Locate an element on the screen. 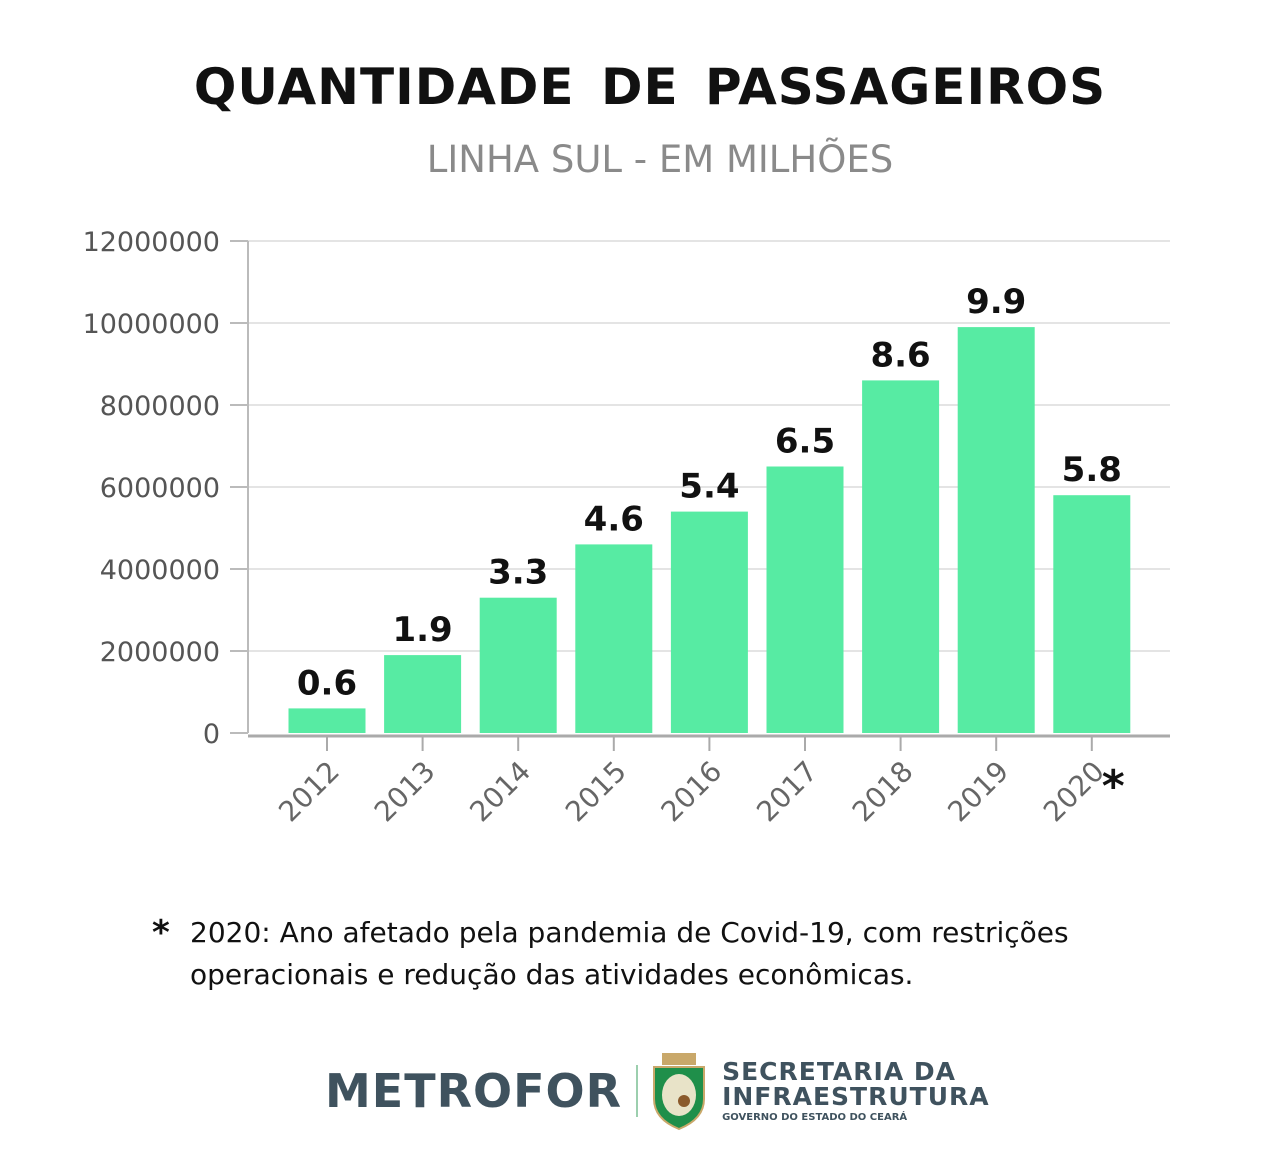 Image resolution: width=1280 pixels, height=1173 pixels. y-tick-label: 12000000 is located at coordinates (151, 242).